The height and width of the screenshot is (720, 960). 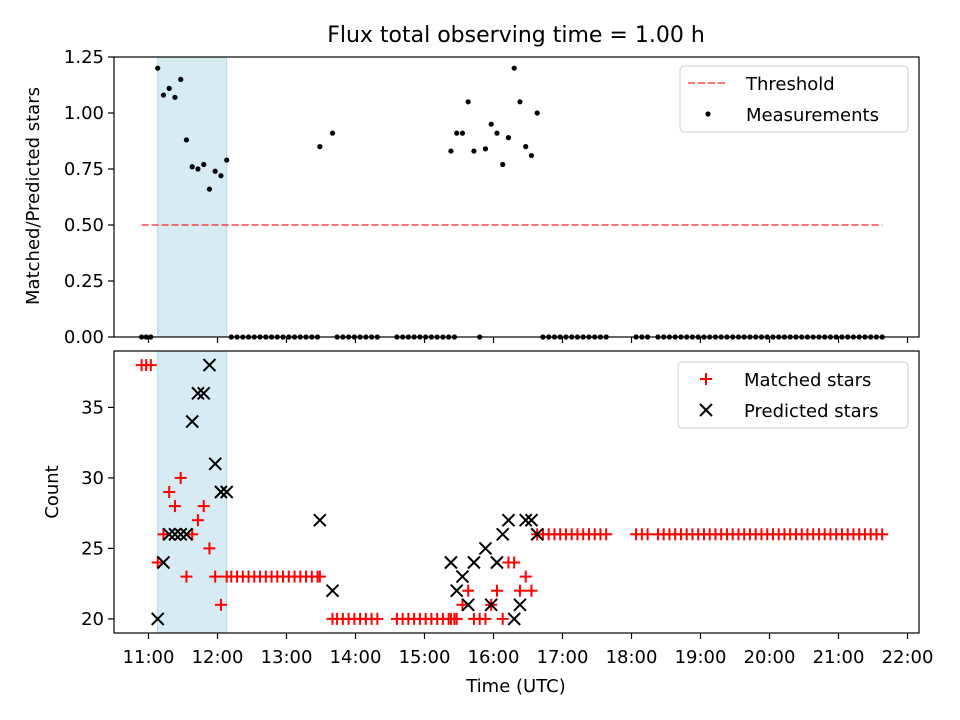 What do you see at coordinates (425, 657) in the screenshot?
I see `x-tick-label: 15:00` at bounding box center [425, 657].